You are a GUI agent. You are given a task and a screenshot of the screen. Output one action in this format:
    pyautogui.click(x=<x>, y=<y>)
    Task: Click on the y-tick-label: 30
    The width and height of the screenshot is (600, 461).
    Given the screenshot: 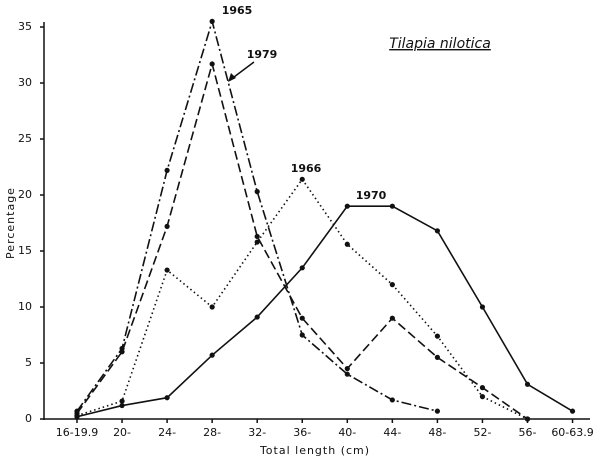 What is the action you would take?
    pyautogui.click(x=25, y=82)
    